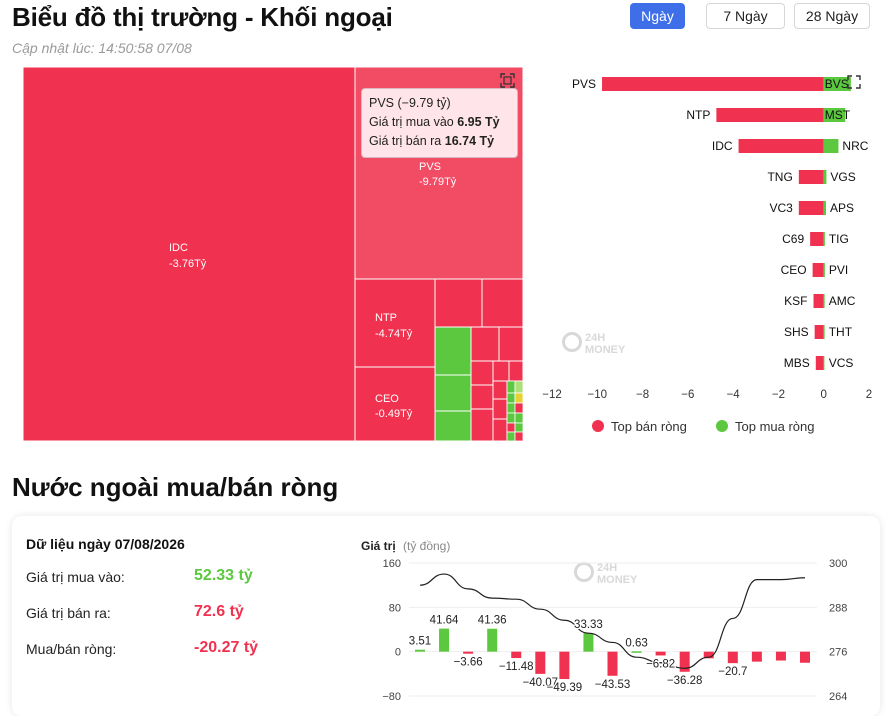  Describe the element at coordinates (395, 608) in the screenshot. I see `y-tick-label: 80` at that location.